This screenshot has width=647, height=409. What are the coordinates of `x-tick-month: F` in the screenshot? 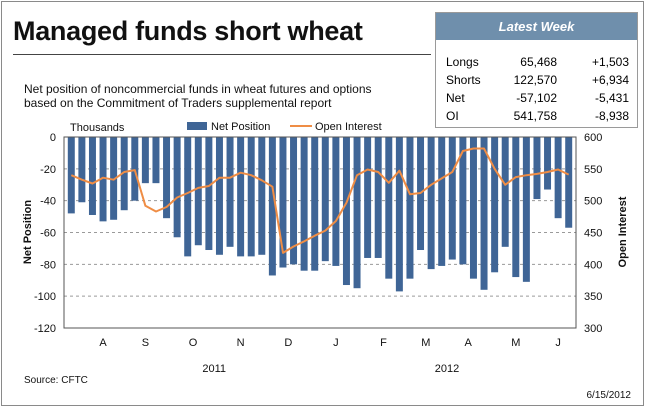 It's located at (383, 343).